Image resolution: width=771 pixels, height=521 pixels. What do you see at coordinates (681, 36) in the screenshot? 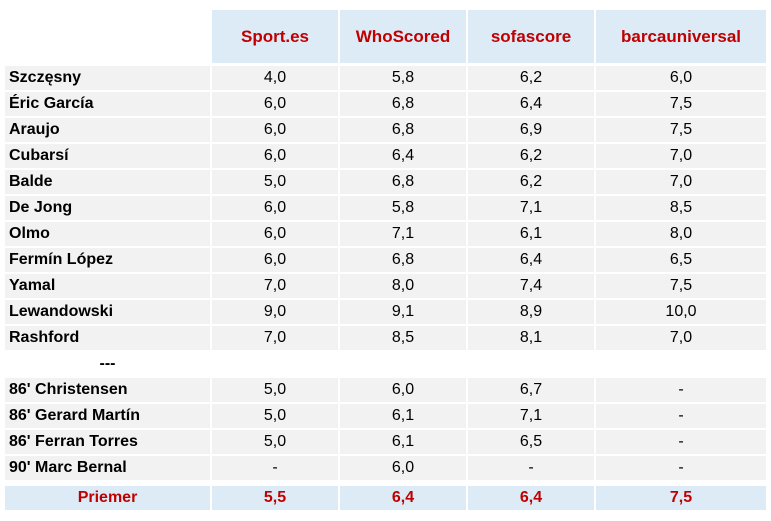
I see `column-header: barcauniversal` at bounding box center [681, 36].